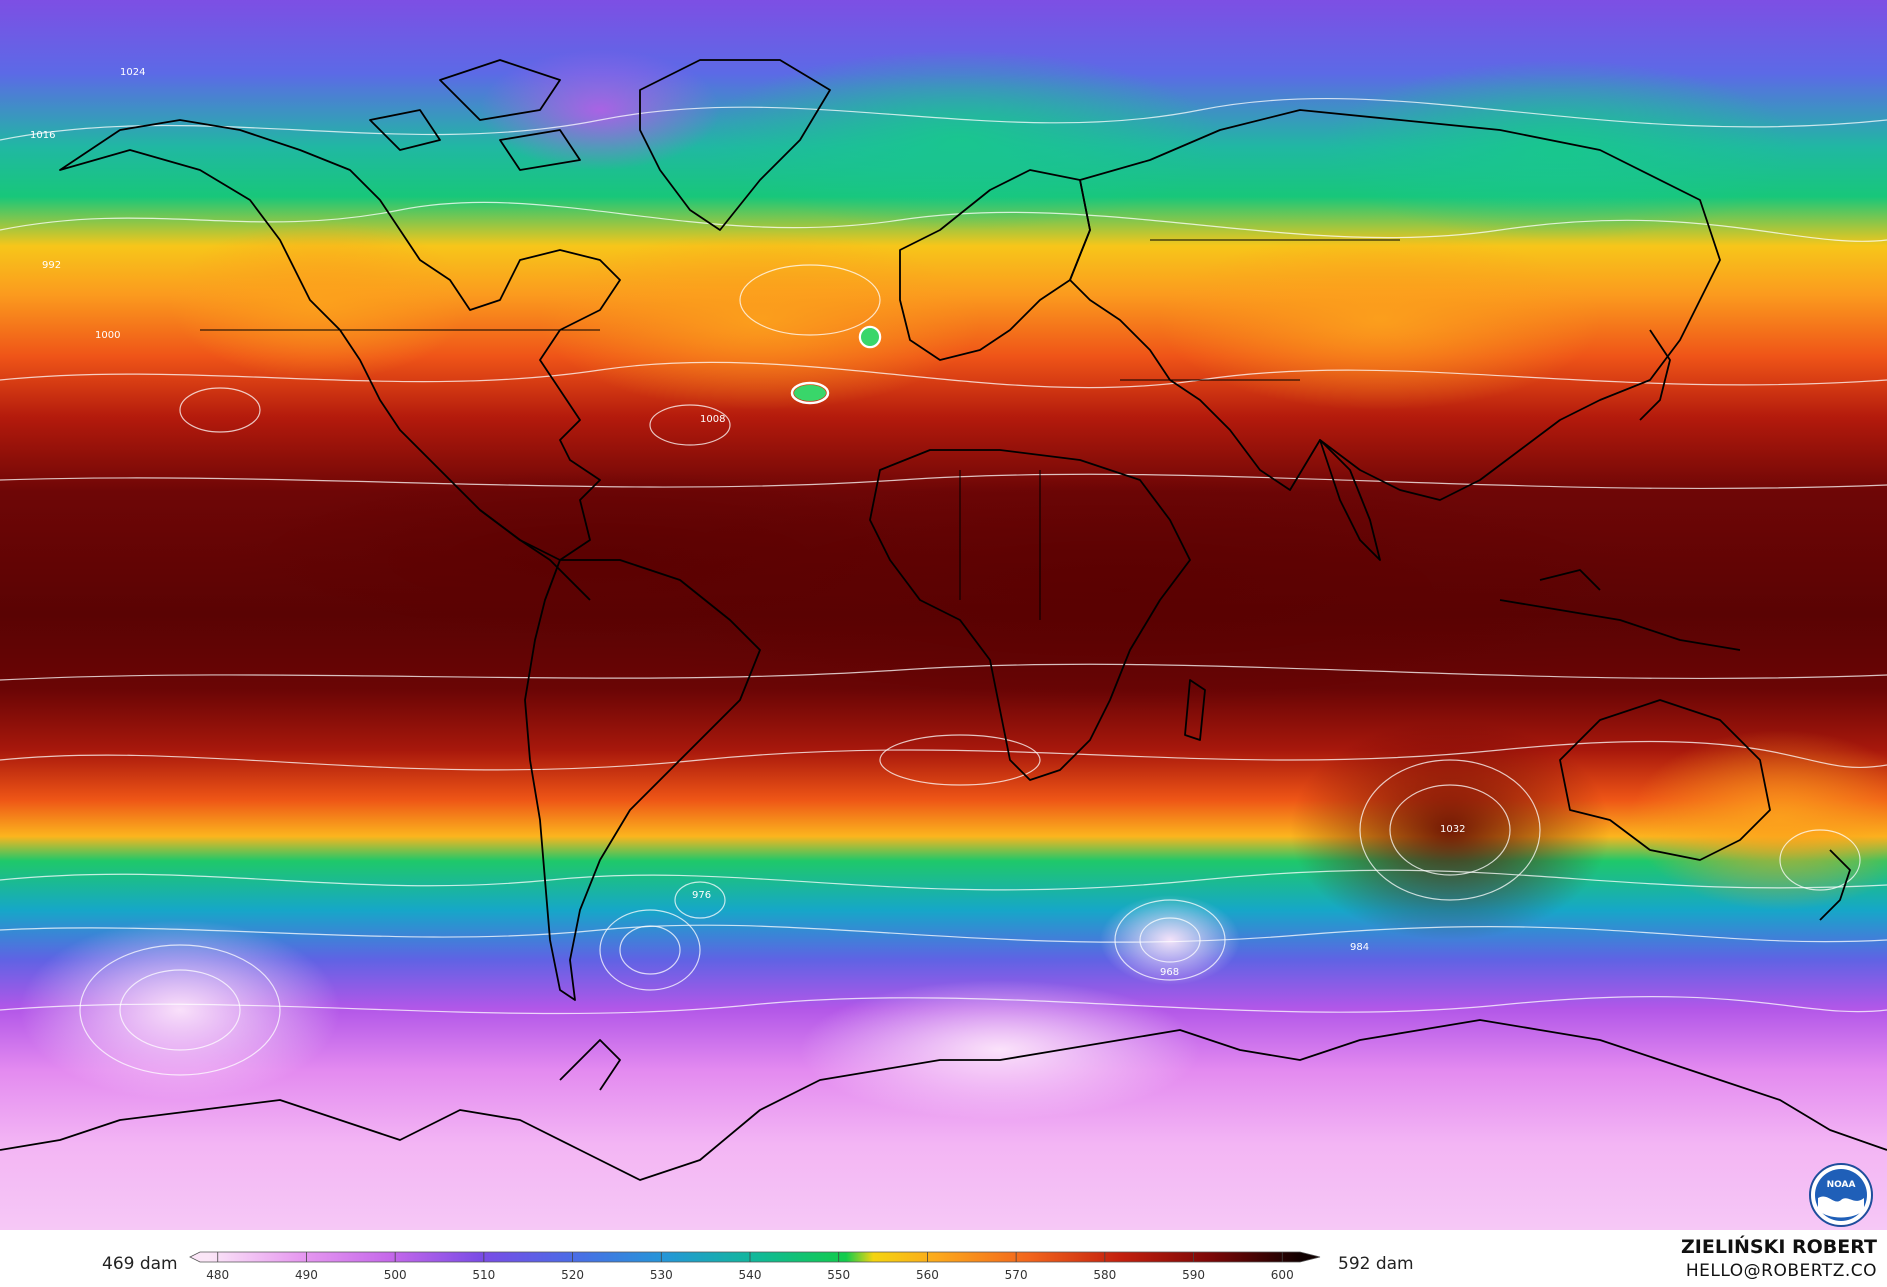 The image size is (1887, 1287). Describe the element at coordinates (51, 265) in the screenshot. I see `isobar-label: 992` at that location.